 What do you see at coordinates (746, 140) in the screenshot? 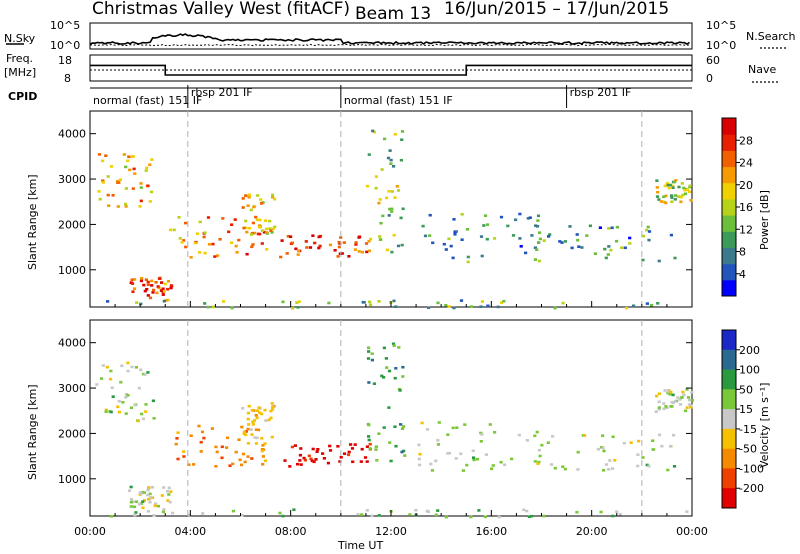
I see `colorbar-tick-label: 28` at bounding box center [746, 140].